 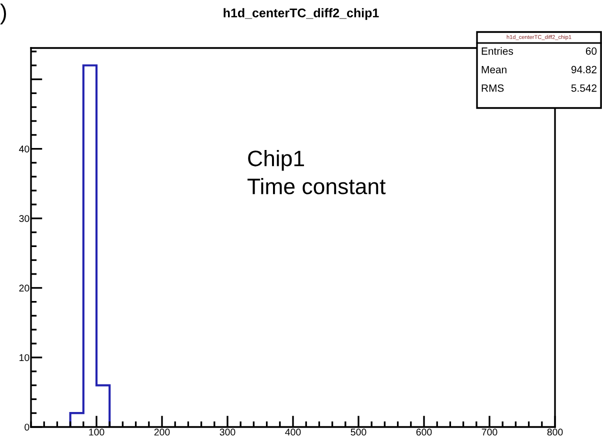 What do you see at coordinates (24, 218) in the screenshot?
I see `y-tick-label: 30` at bounding box center [24, 218].